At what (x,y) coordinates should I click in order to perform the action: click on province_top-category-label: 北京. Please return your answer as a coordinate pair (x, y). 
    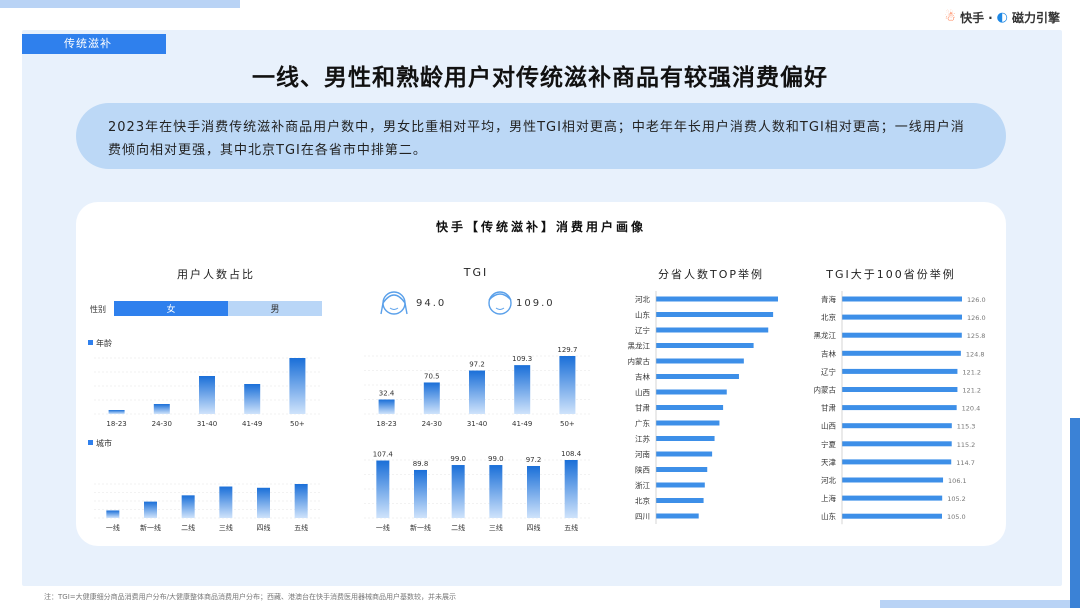
    Looking at the image, I should click on (642, 501).